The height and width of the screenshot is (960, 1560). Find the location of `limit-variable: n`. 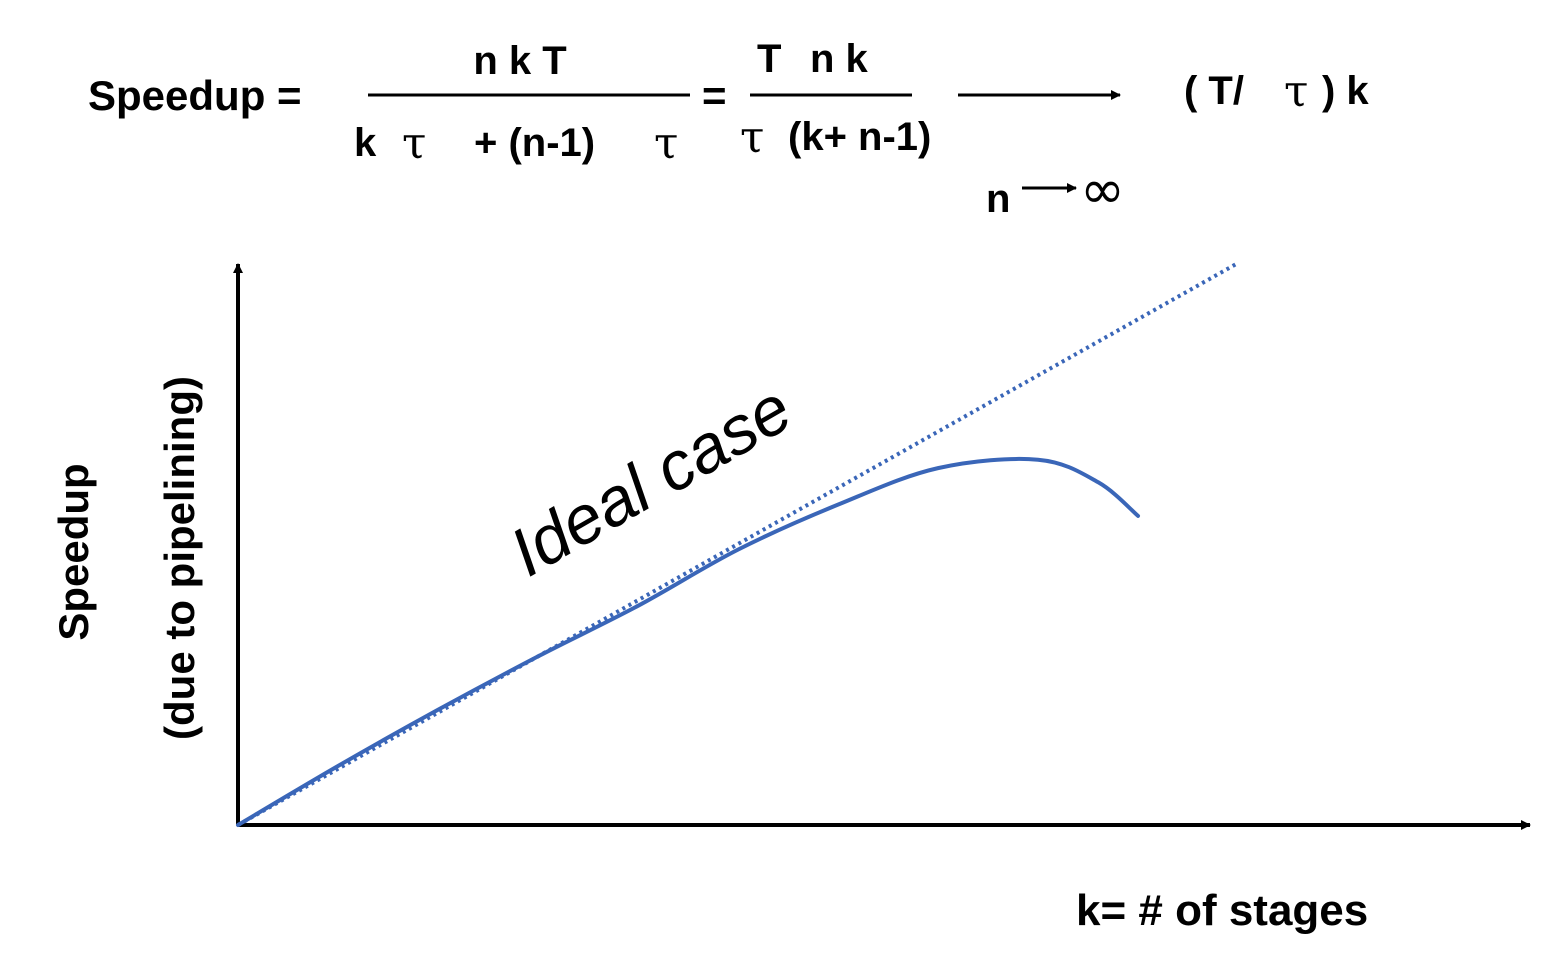

limit-variable: n is located at coordinates (998, 199).